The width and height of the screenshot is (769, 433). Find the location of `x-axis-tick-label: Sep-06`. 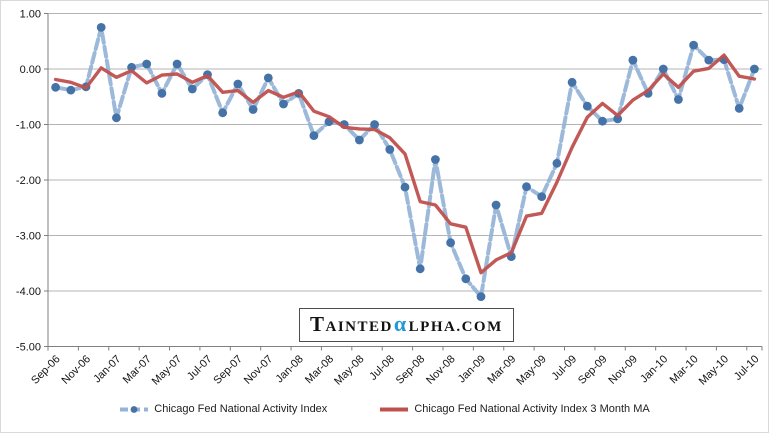

x-axis-tick-label: Sep-06 is located at coordinates (46, 370).